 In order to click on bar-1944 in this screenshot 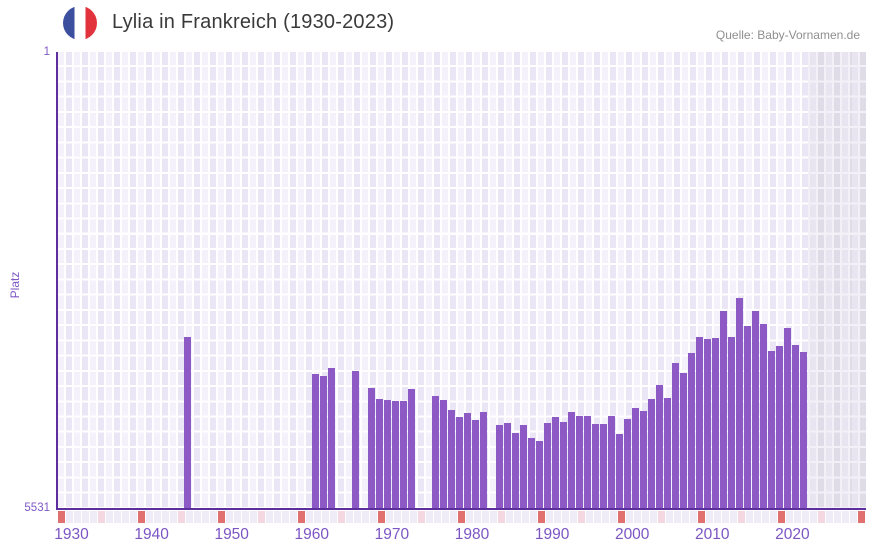, I will do `click(187, 423)`.